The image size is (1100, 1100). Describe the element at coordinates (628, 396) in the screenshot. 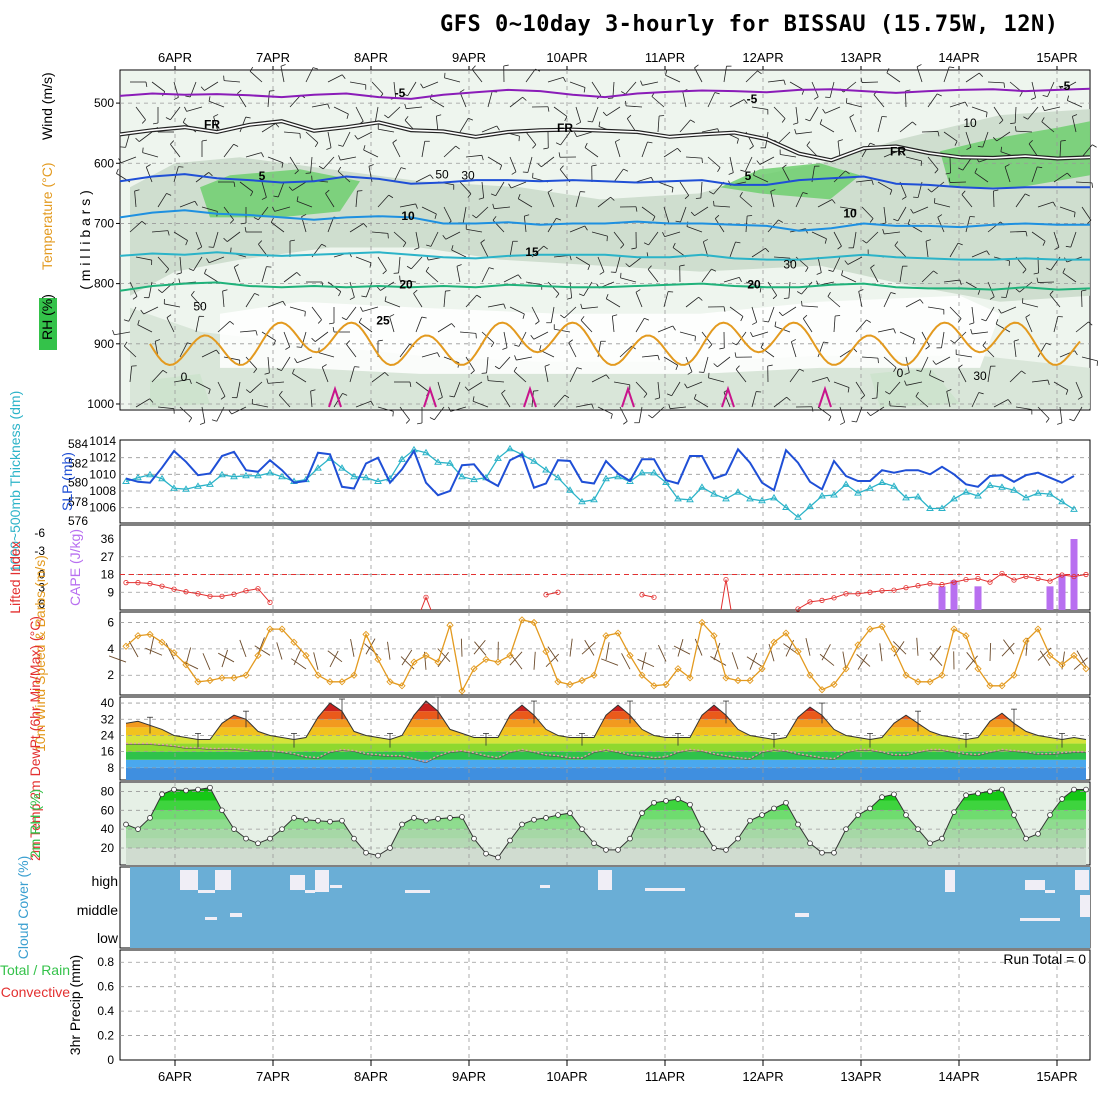

I see `isotherm-30-mark` at that location.